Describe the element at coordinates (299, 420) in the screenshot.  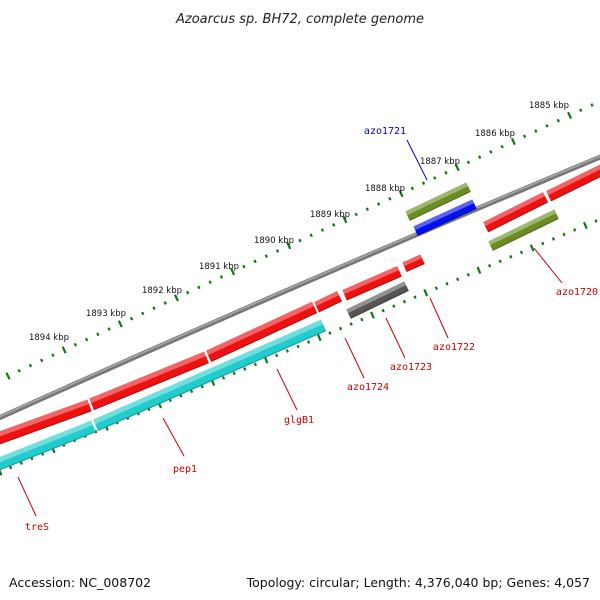
I see `gene-label-glgb1: glgB1` at that location.